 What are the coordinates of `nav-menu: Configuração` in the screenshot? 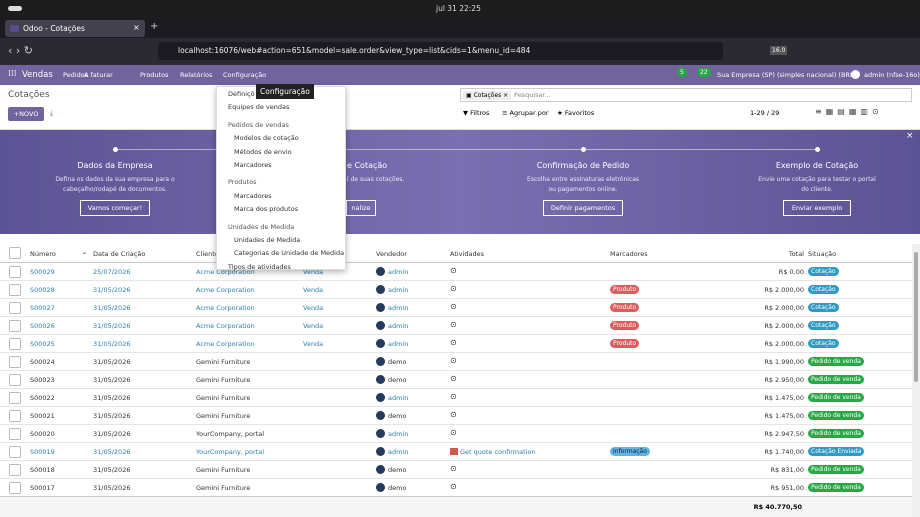 It's located at (245, 75).